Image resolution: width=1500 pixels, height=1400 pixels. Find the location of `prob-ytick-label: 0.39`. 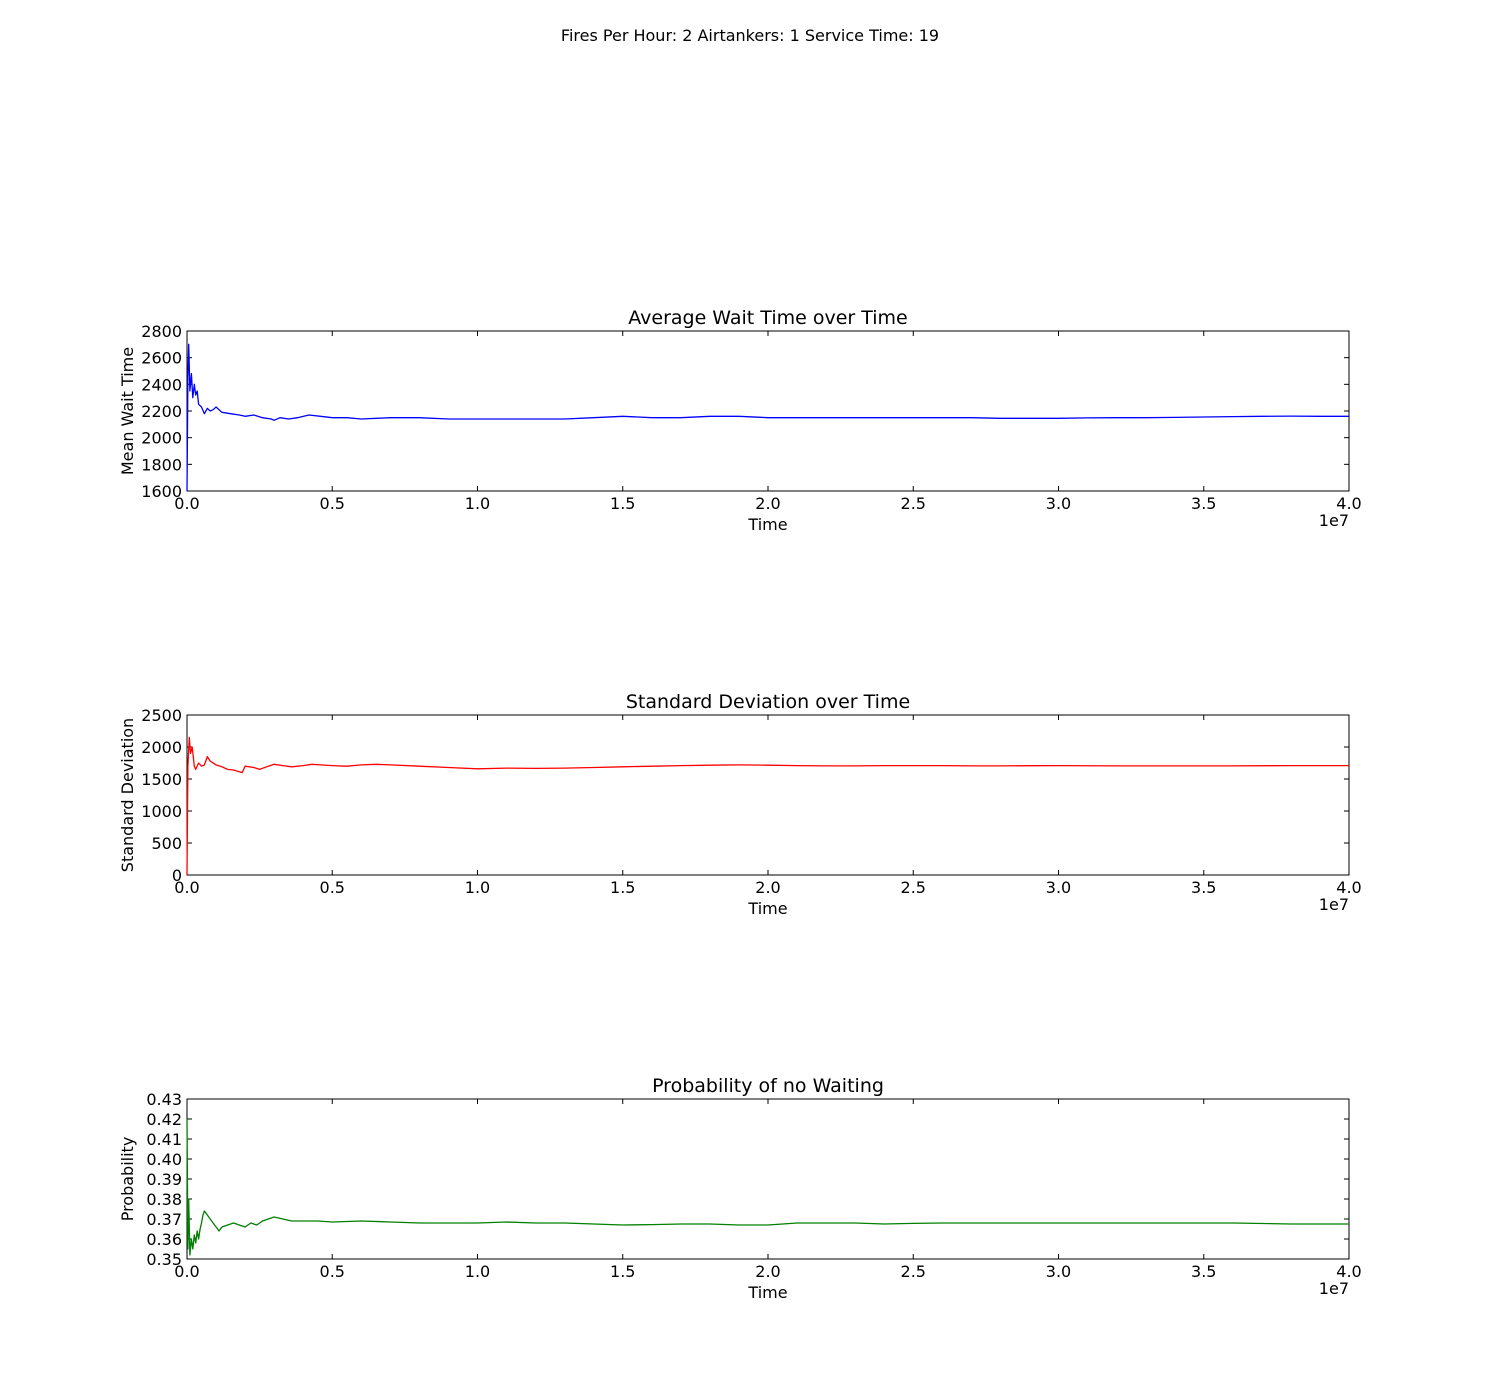

prob-ytick-label: 0.39 is located at coordinates (164, 1179).